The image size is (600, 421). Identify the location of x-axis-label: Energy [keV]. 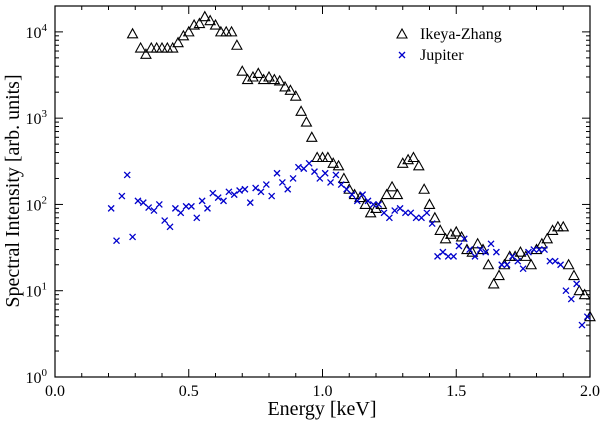
(321, 409).